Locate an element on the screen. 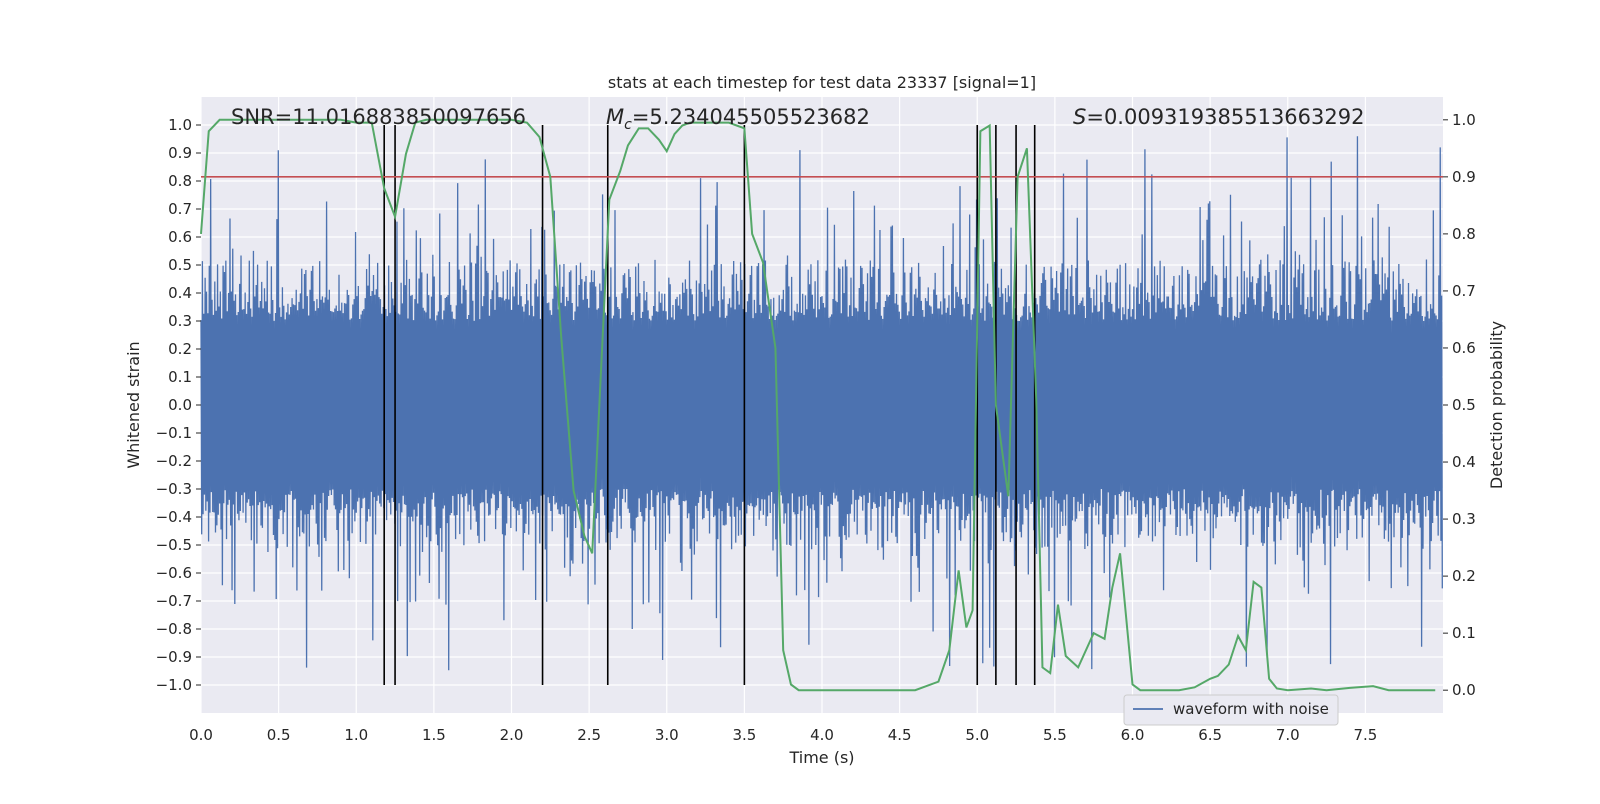  legend: waveform with noise is located at coordinates (1231, 710).